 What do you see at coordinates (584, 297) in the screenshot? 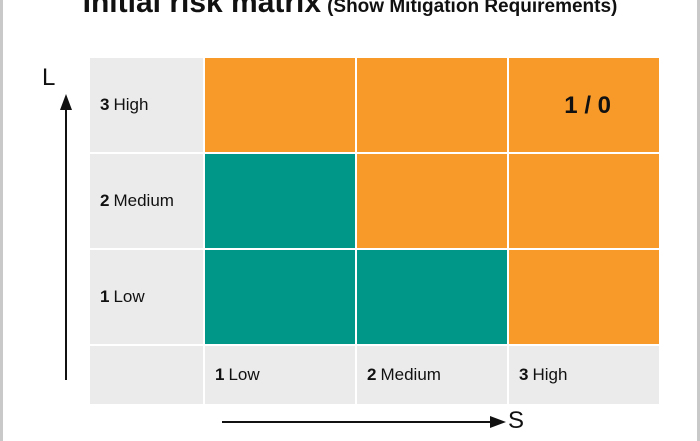
I see `cell-low-high` at bounding box center [584, 297].